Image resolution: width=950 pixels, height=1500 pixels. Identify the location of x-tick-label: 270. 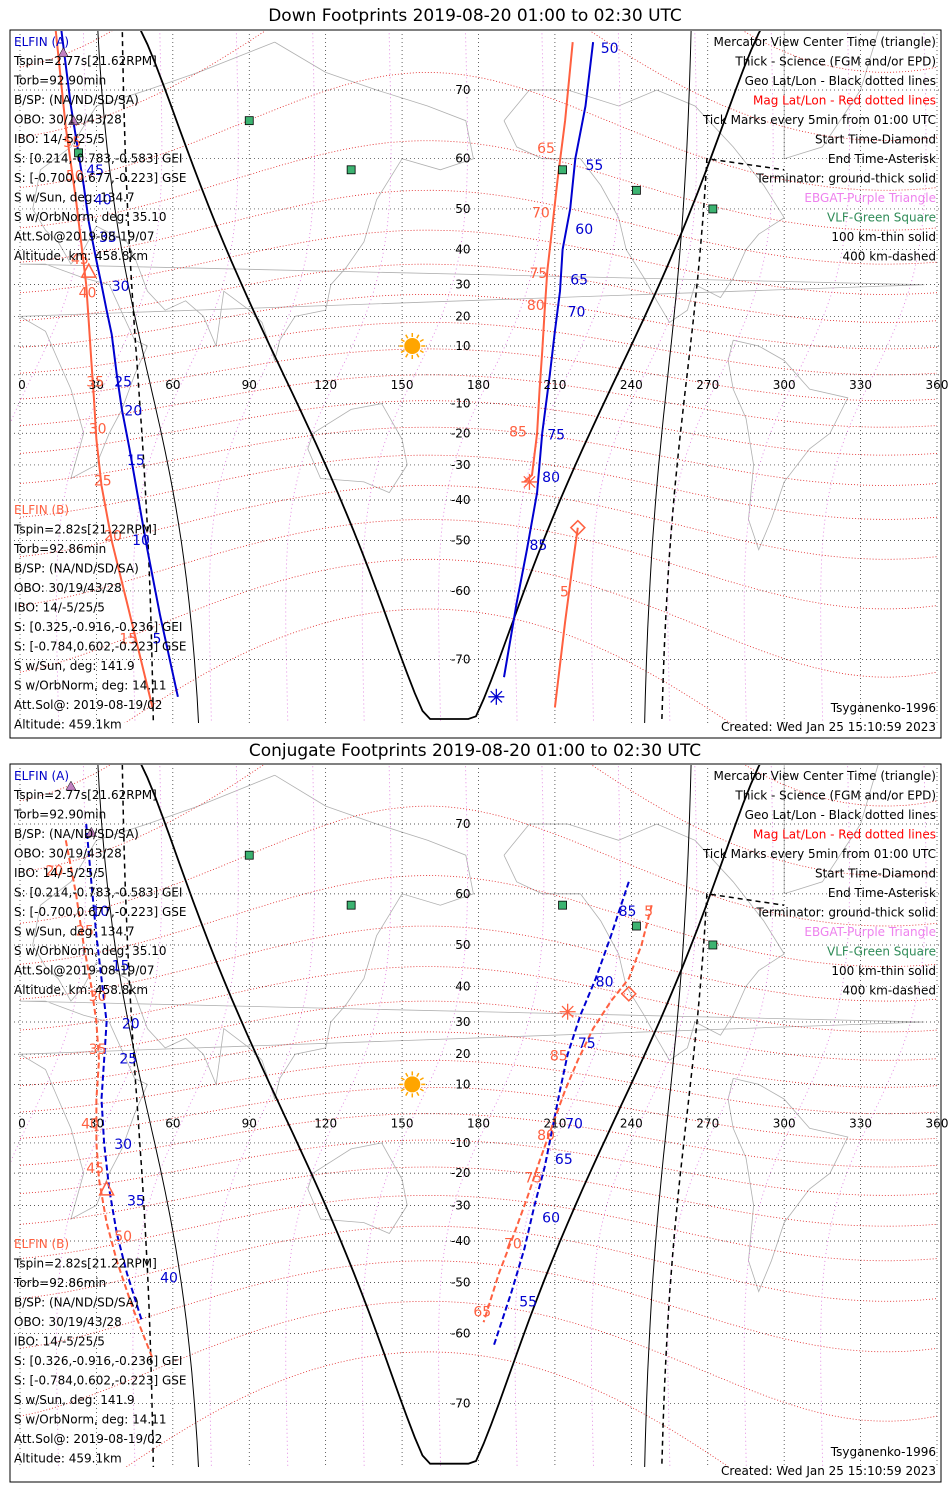
(707, 1124).